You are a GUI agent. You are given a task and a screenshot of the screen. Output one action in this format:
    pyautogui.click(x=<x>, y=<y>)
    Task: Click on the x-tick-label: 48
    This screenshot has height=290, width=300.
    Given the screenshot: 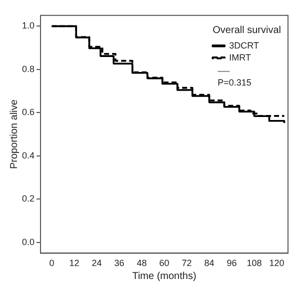 What is the action you would take?
    pyautogui.click(x=141, y=263)
    